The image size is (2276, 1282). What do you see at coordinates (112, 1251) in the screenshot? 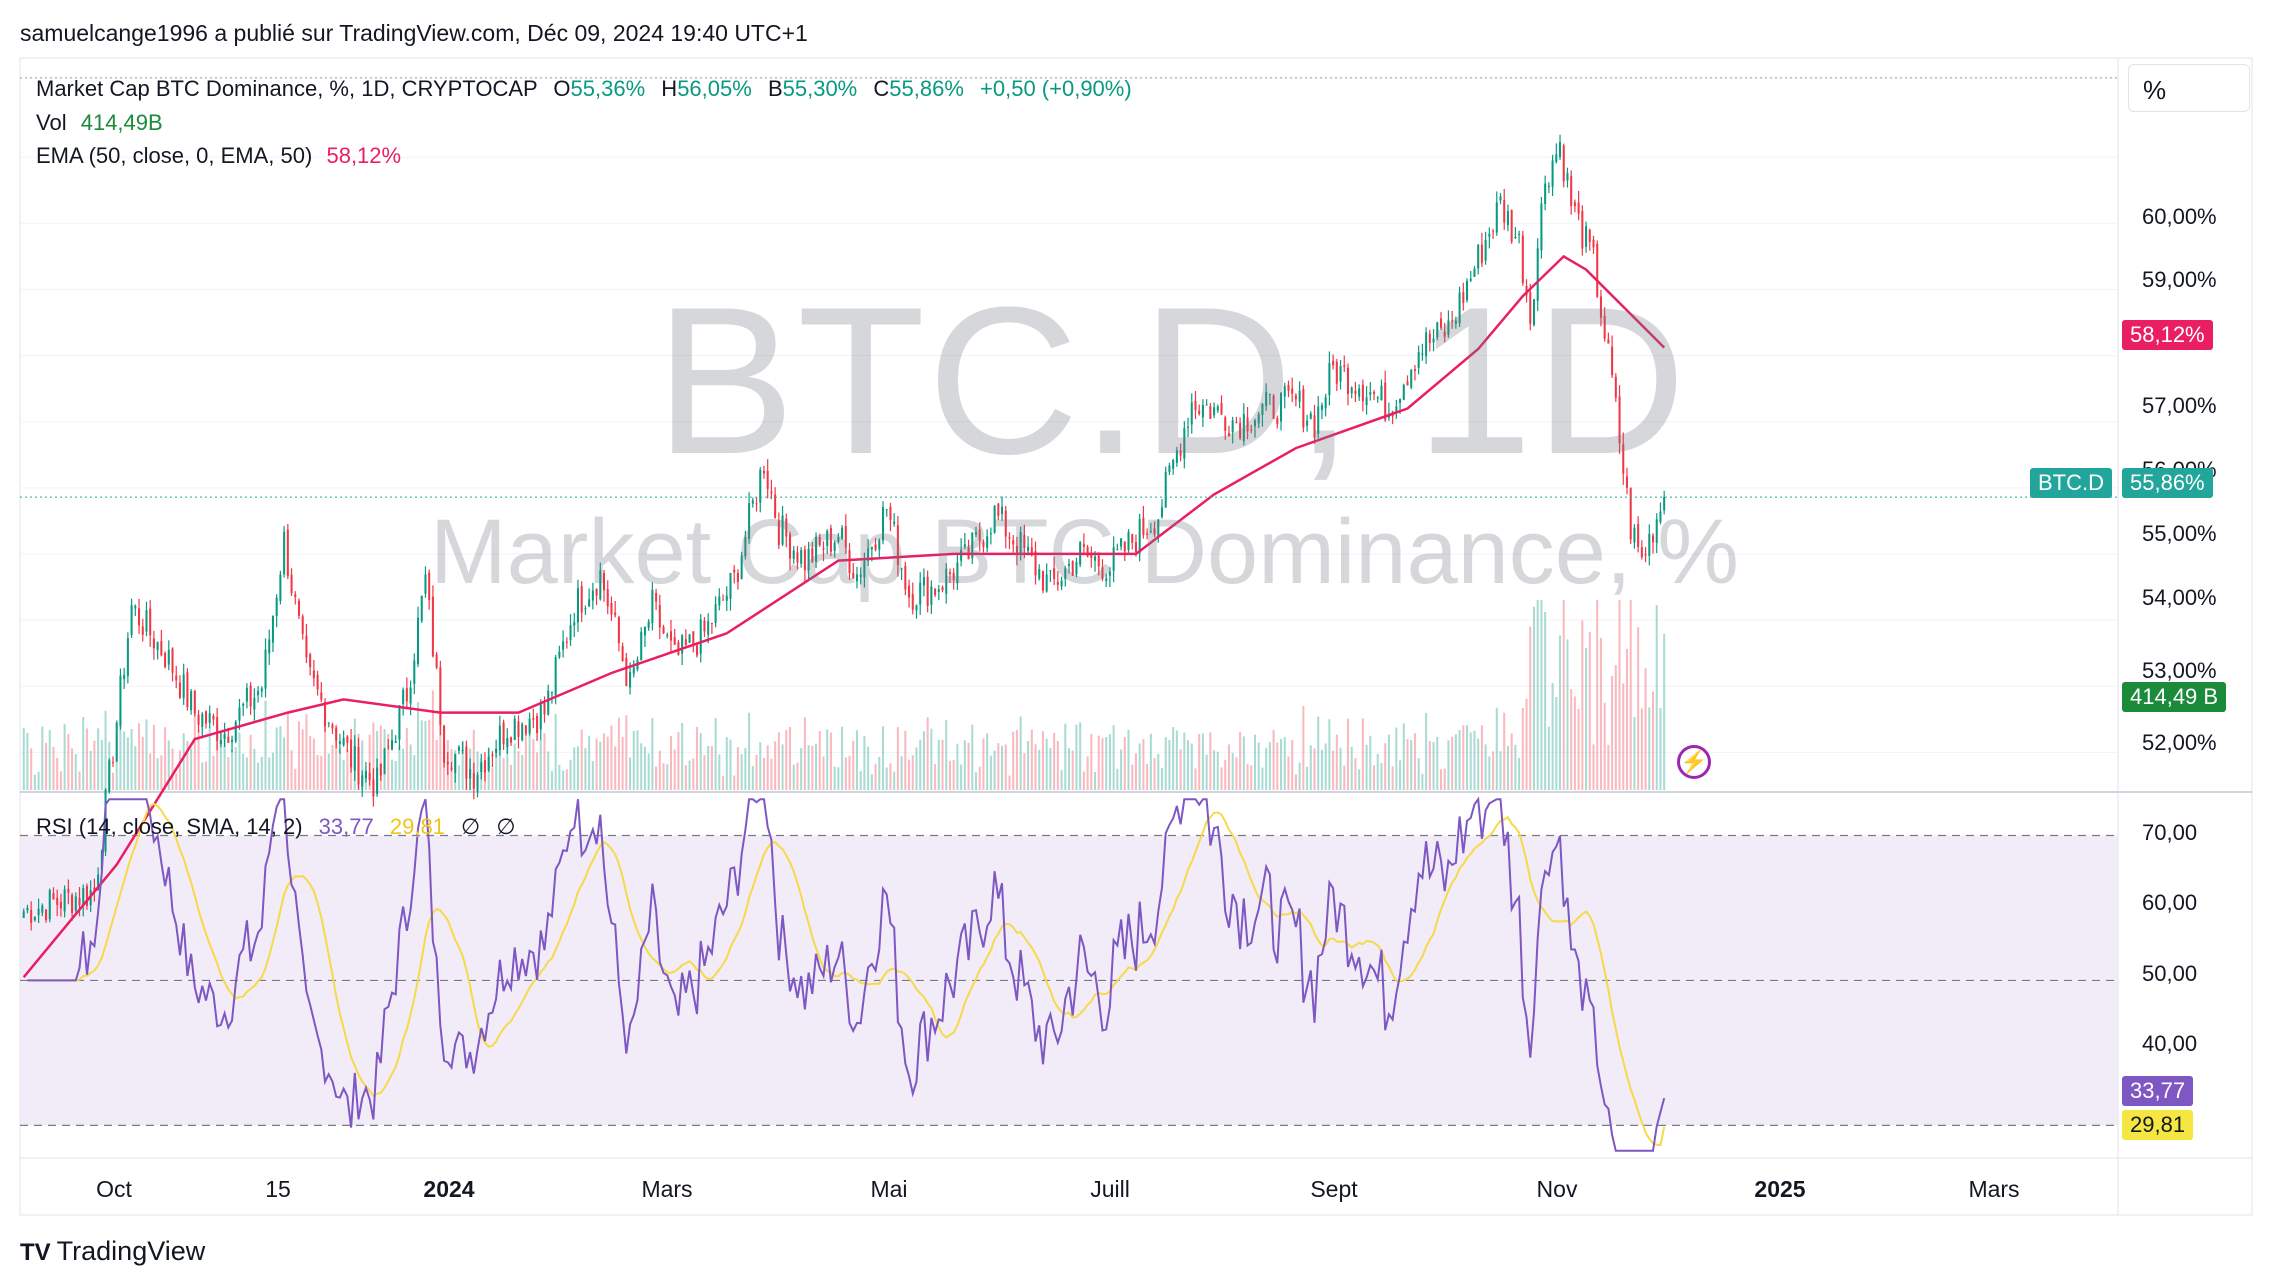
I see `tradingview-logo: TV TradingView` at bounding box center [112, 1251].